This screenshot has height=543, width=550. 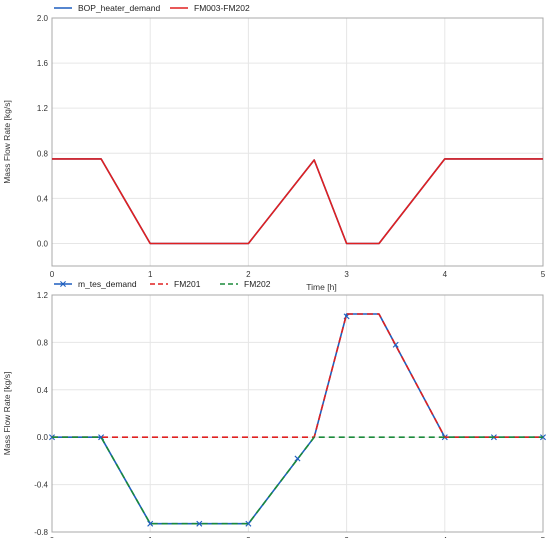 I want to click on x-tick-label: 3, so click(x=346, y=274).